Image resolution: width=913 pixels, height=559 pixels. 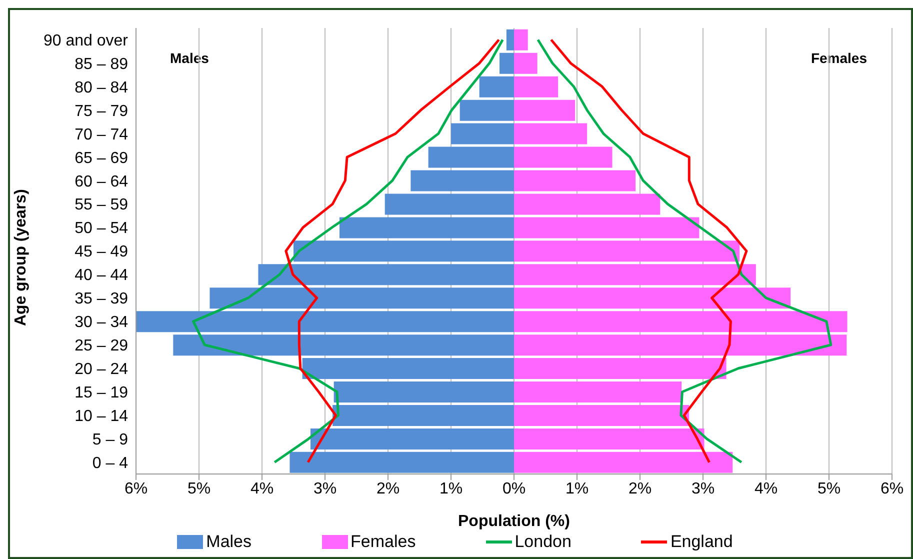 I want to click on y-tick-label: 35 – 39, so click(x=101, y=299).